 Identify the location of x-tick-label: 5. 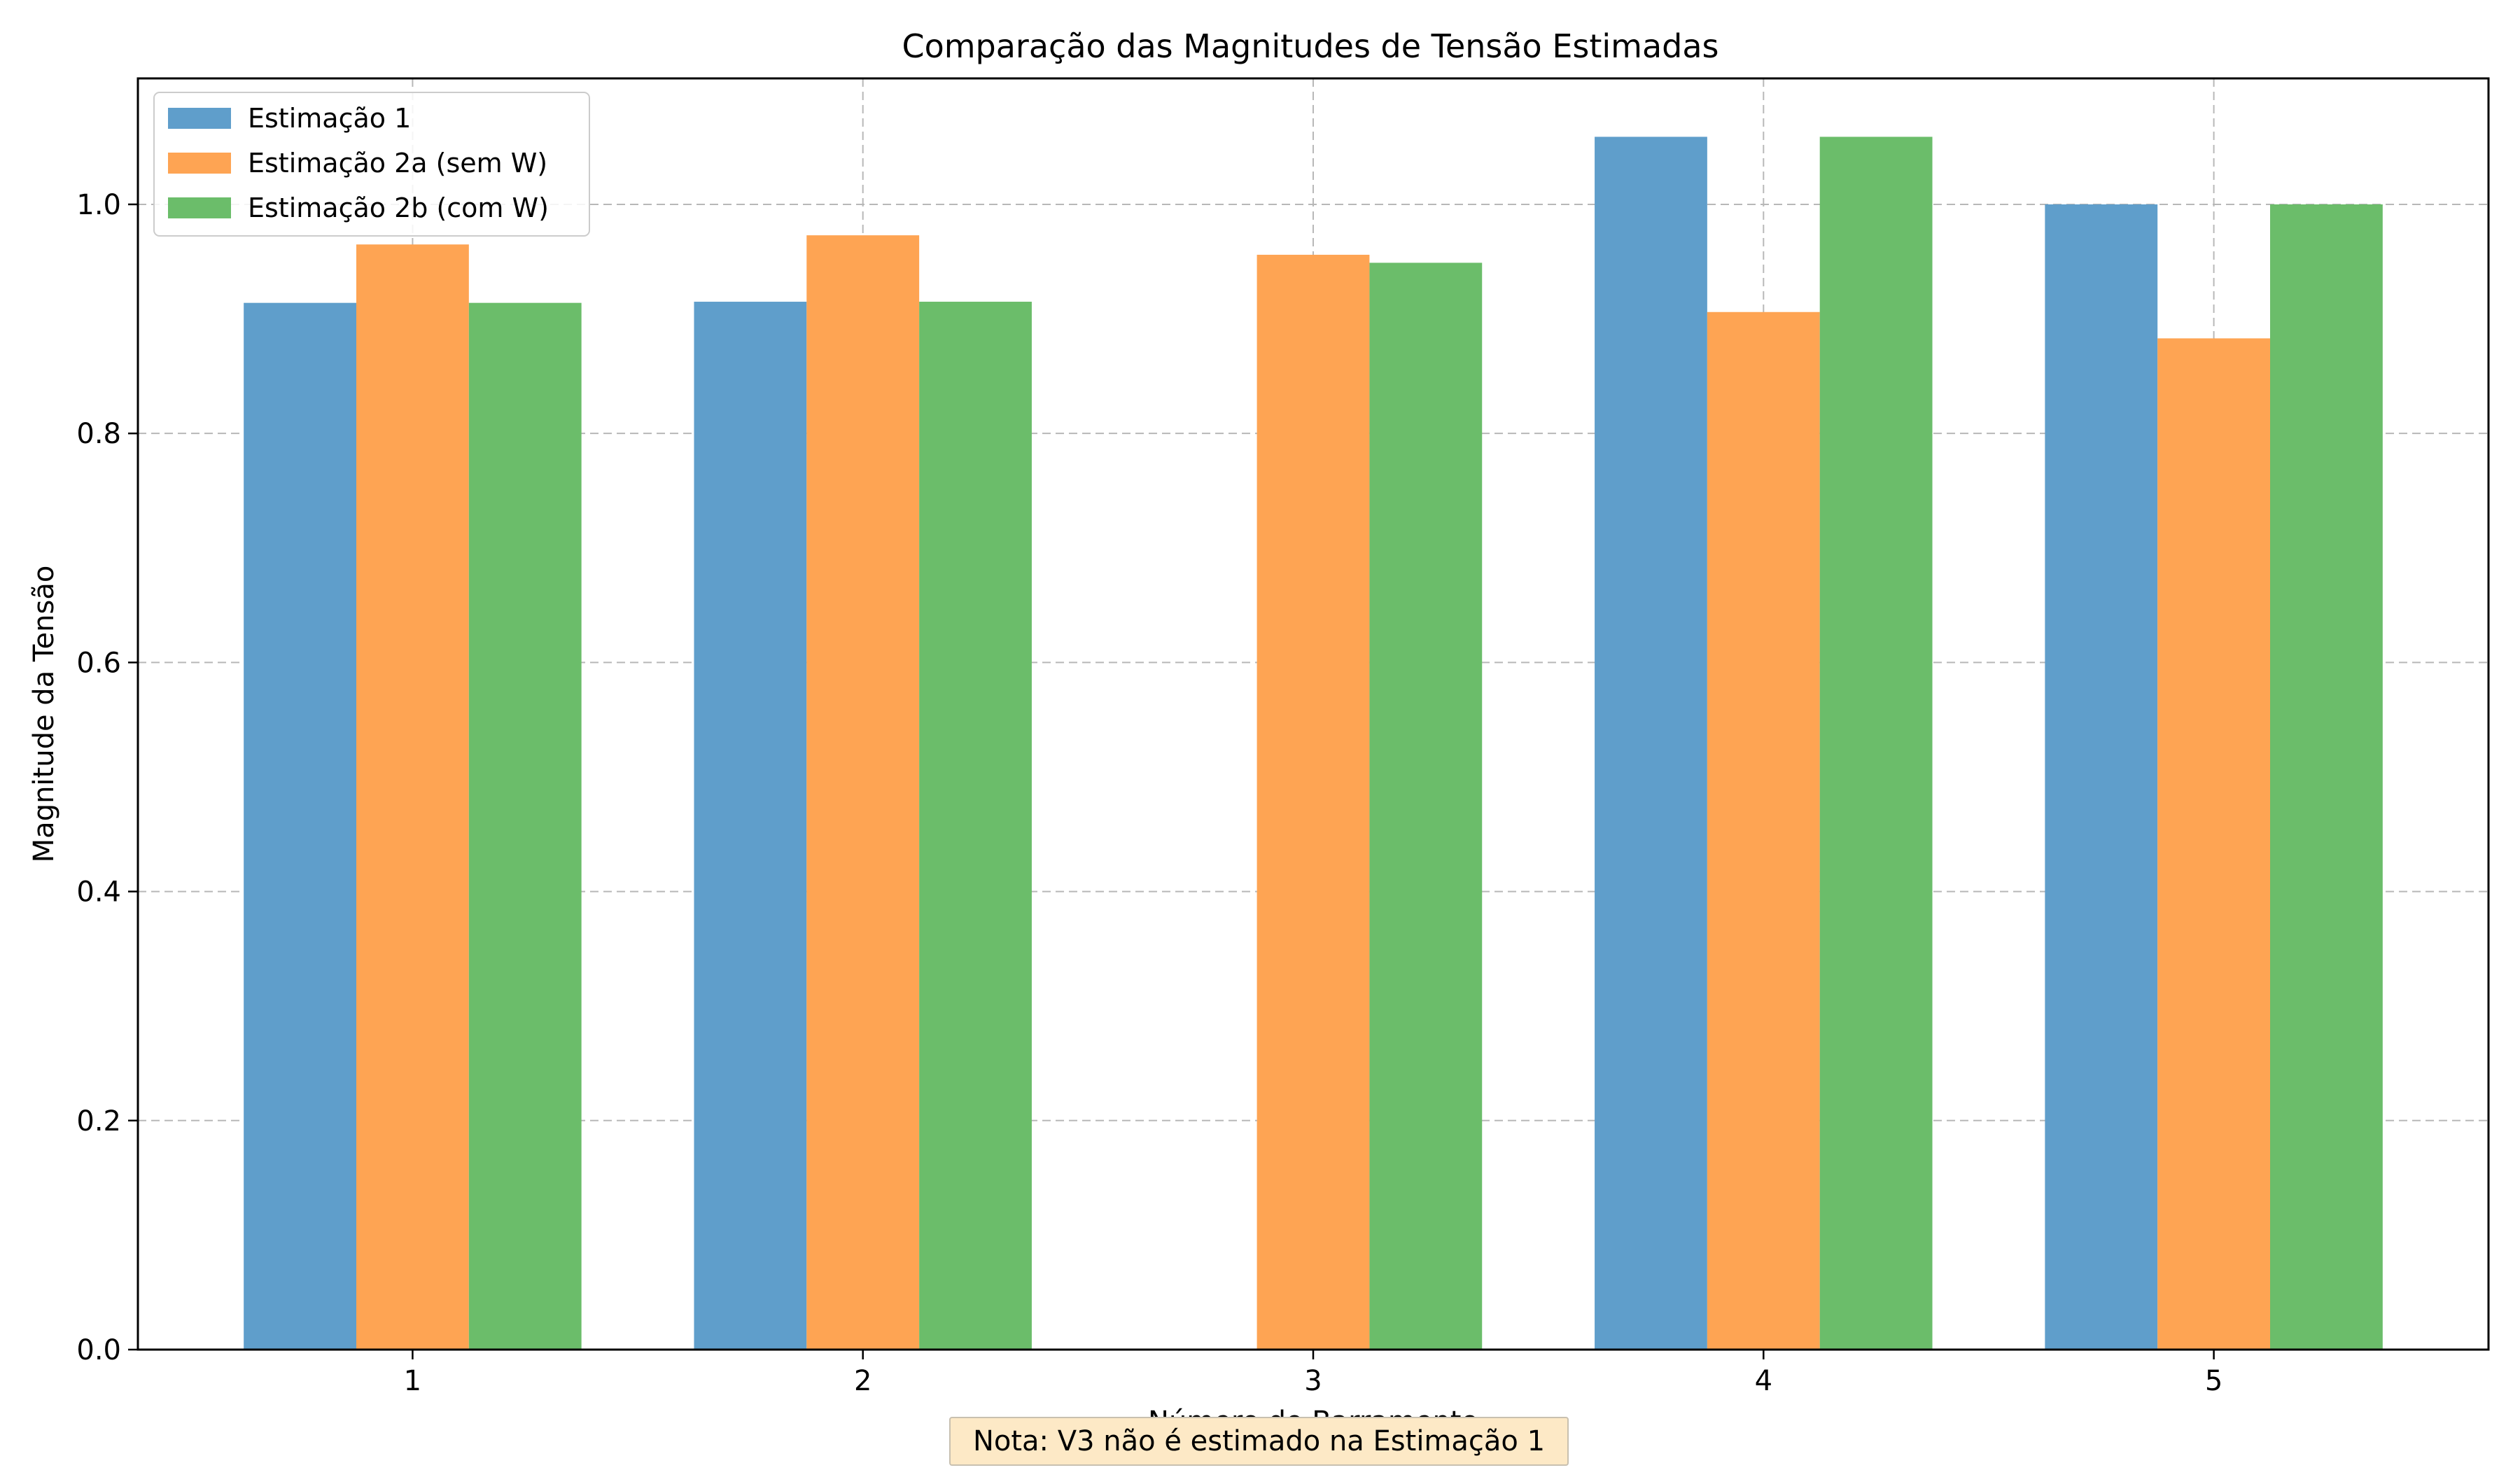
(2213, 1381).